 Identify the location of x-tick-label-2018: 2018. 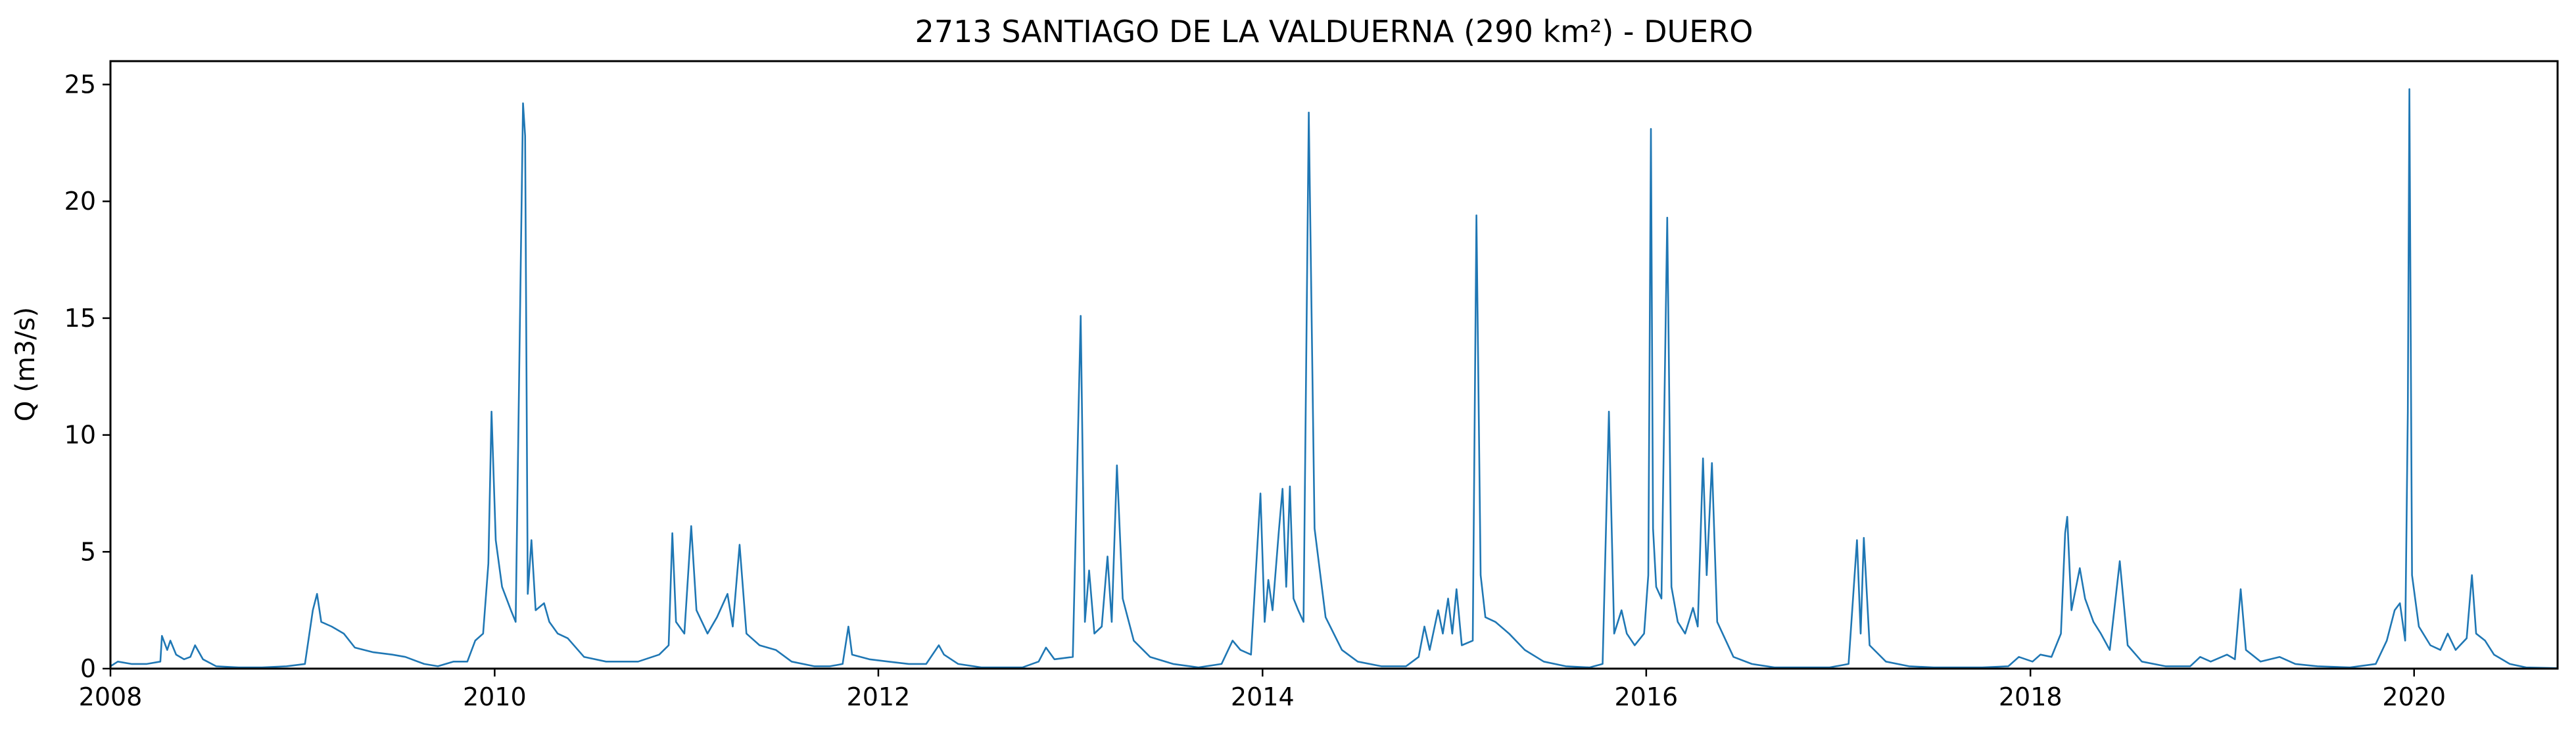
(2031, 696).